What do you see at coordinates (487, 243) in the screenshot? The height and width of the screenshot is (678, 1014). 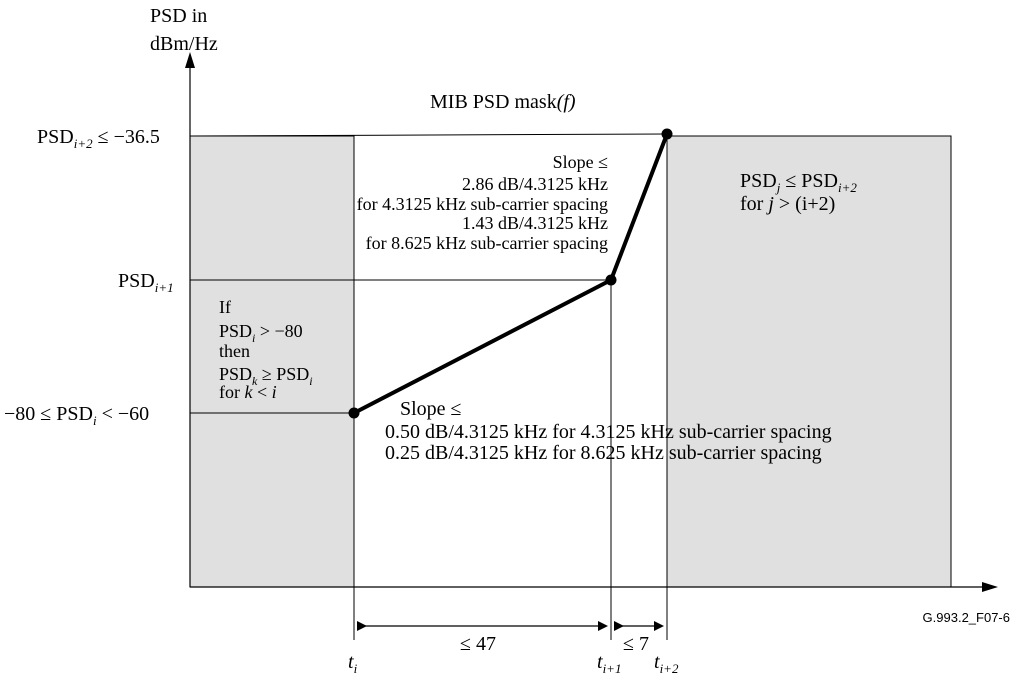 I see `steep-slope-line5: for 8.625 kHz sub-carrier spacing` at bounding box center [487, 243].